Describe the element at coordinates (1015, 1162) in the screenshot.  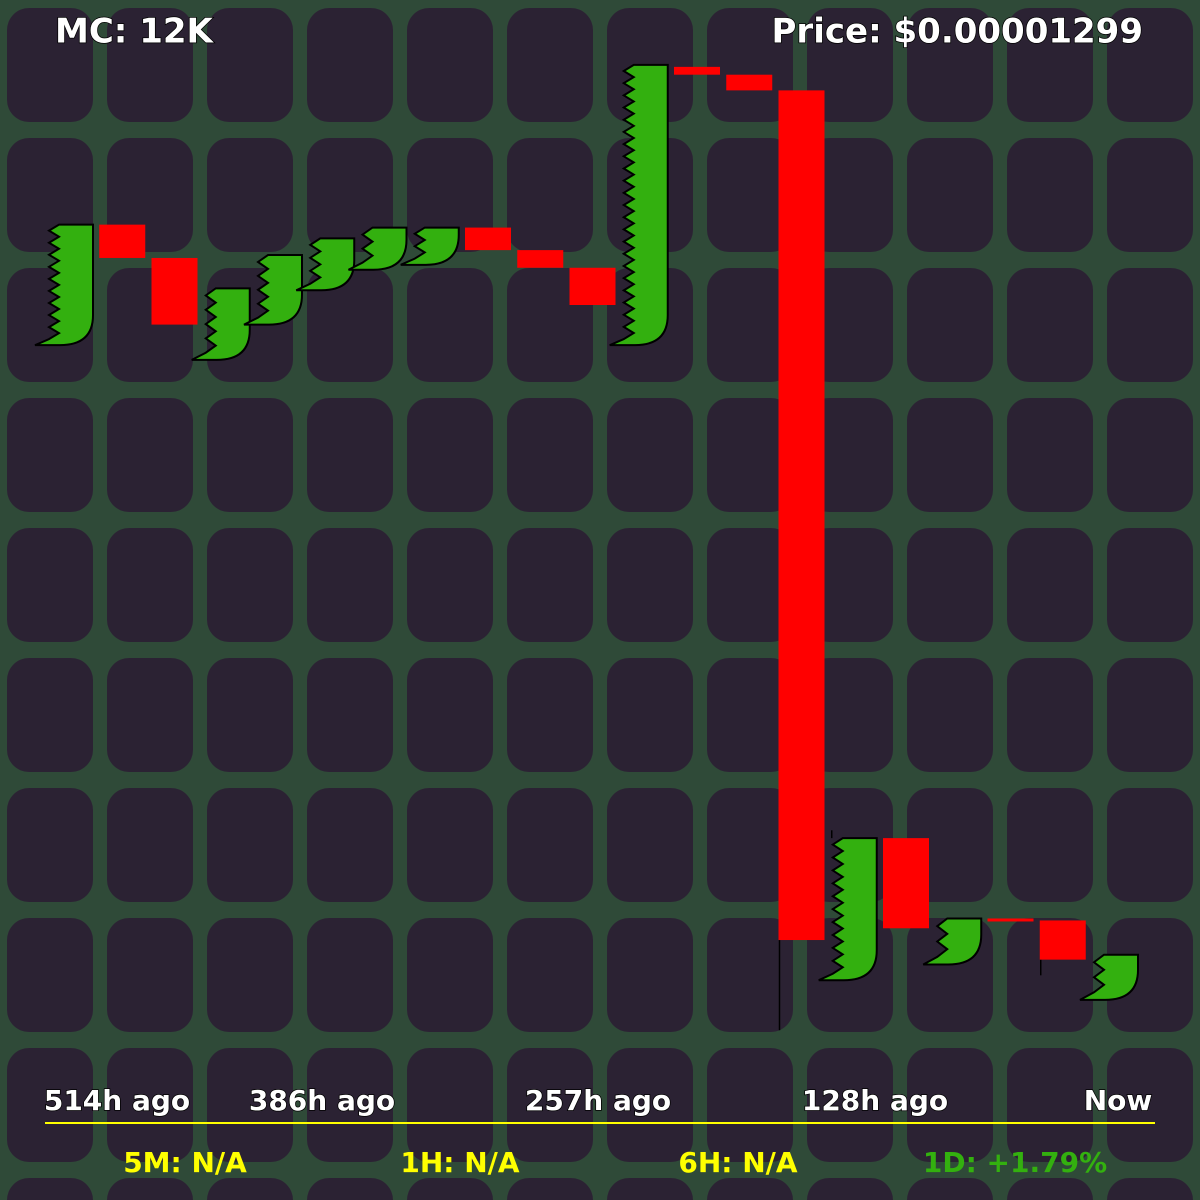
I see `stat: 1D: +1.79%` at that location.